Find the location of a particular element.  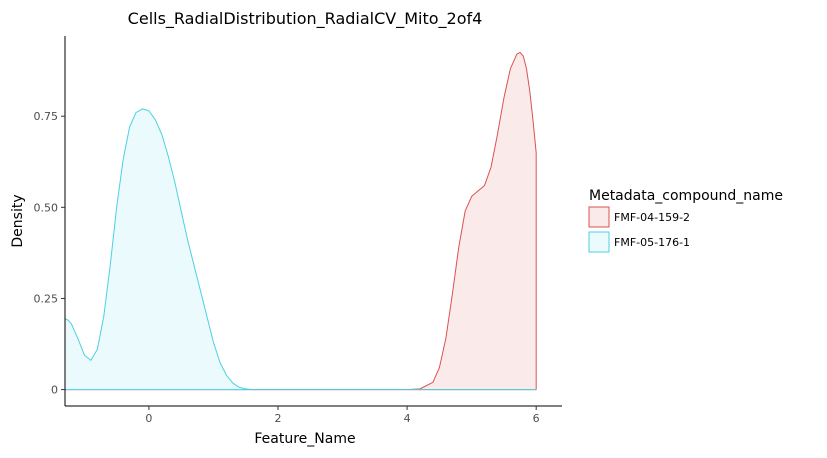

x-tick-label: 2 is located at coordinates (278, 418).